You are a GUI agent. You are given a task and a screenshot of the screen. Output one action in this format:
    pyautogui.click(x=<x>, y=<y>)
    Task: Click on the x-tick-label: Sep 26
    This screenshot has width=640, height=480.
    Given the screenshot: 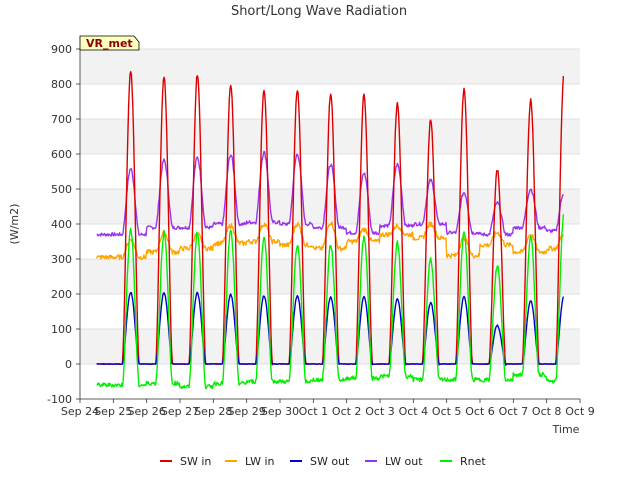 What is the action you would take?
    pyautogui.click(x=147, y=411)
    